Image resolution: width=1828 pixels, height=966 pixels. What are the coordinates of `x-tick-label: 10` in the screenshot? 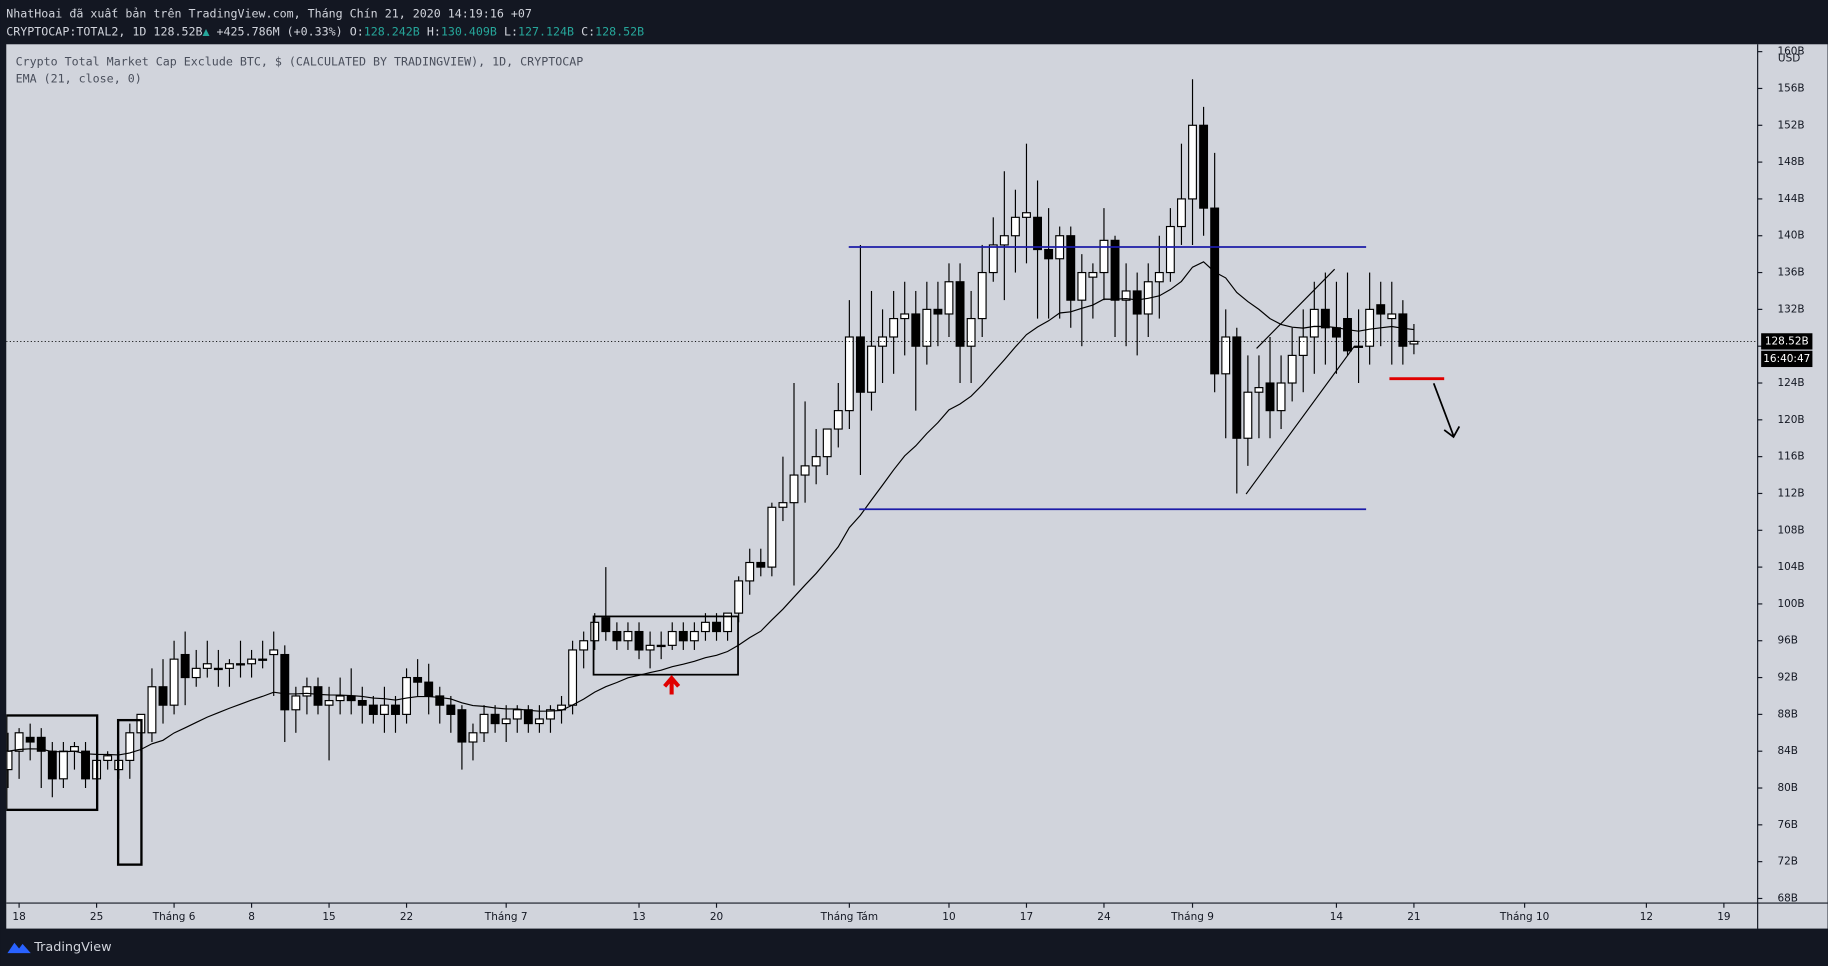 It's located at (948, 917).